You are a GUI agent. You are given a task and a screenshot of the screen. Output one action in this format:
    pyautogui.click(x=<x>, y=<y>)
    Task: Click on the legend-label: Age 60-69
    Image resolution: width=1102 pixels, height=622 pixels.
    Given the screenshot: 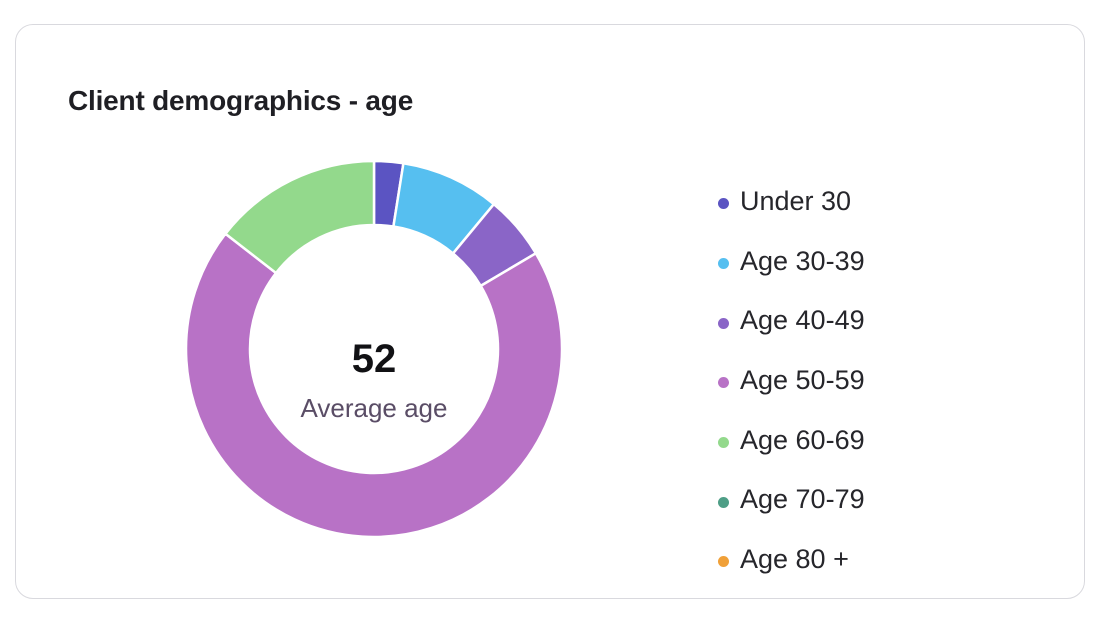 What is the action you would take?
    pyautogui.click(x=802, y=439)
    